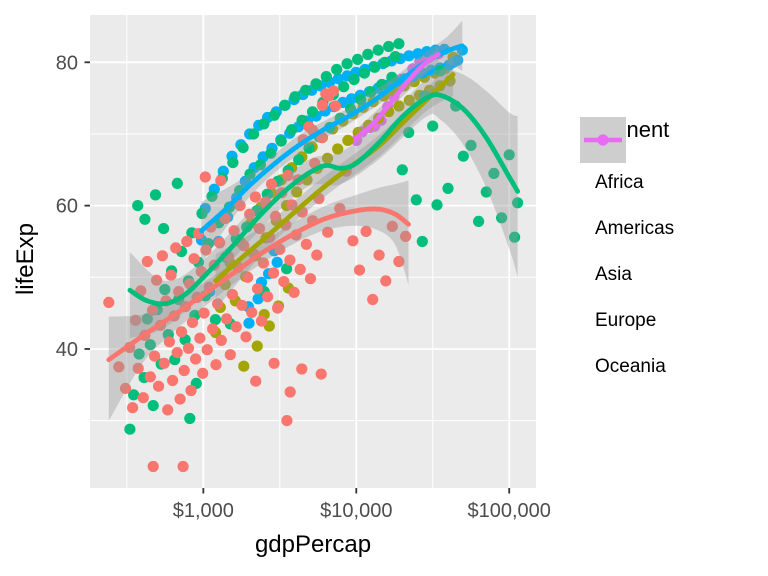  Describe the element at coordinates (67, 63) in the screenshot. I see `svg-text: 80` at that location.